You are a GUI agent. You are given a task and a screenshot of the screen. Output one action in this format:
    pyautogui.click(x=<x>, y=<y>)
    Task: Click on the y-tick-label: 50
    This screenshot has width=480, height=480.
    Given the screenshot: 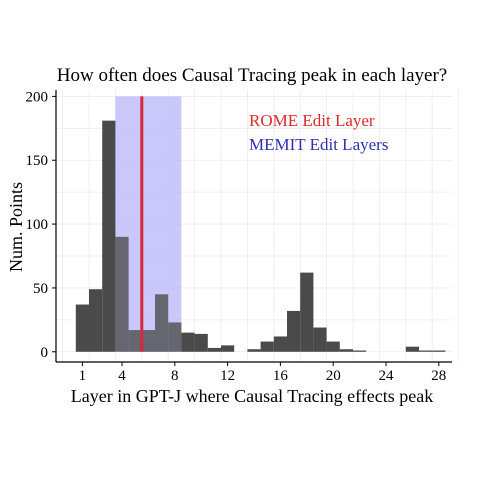 What is the action you would take?
    pyautogui.click(x=40, y=289)
    